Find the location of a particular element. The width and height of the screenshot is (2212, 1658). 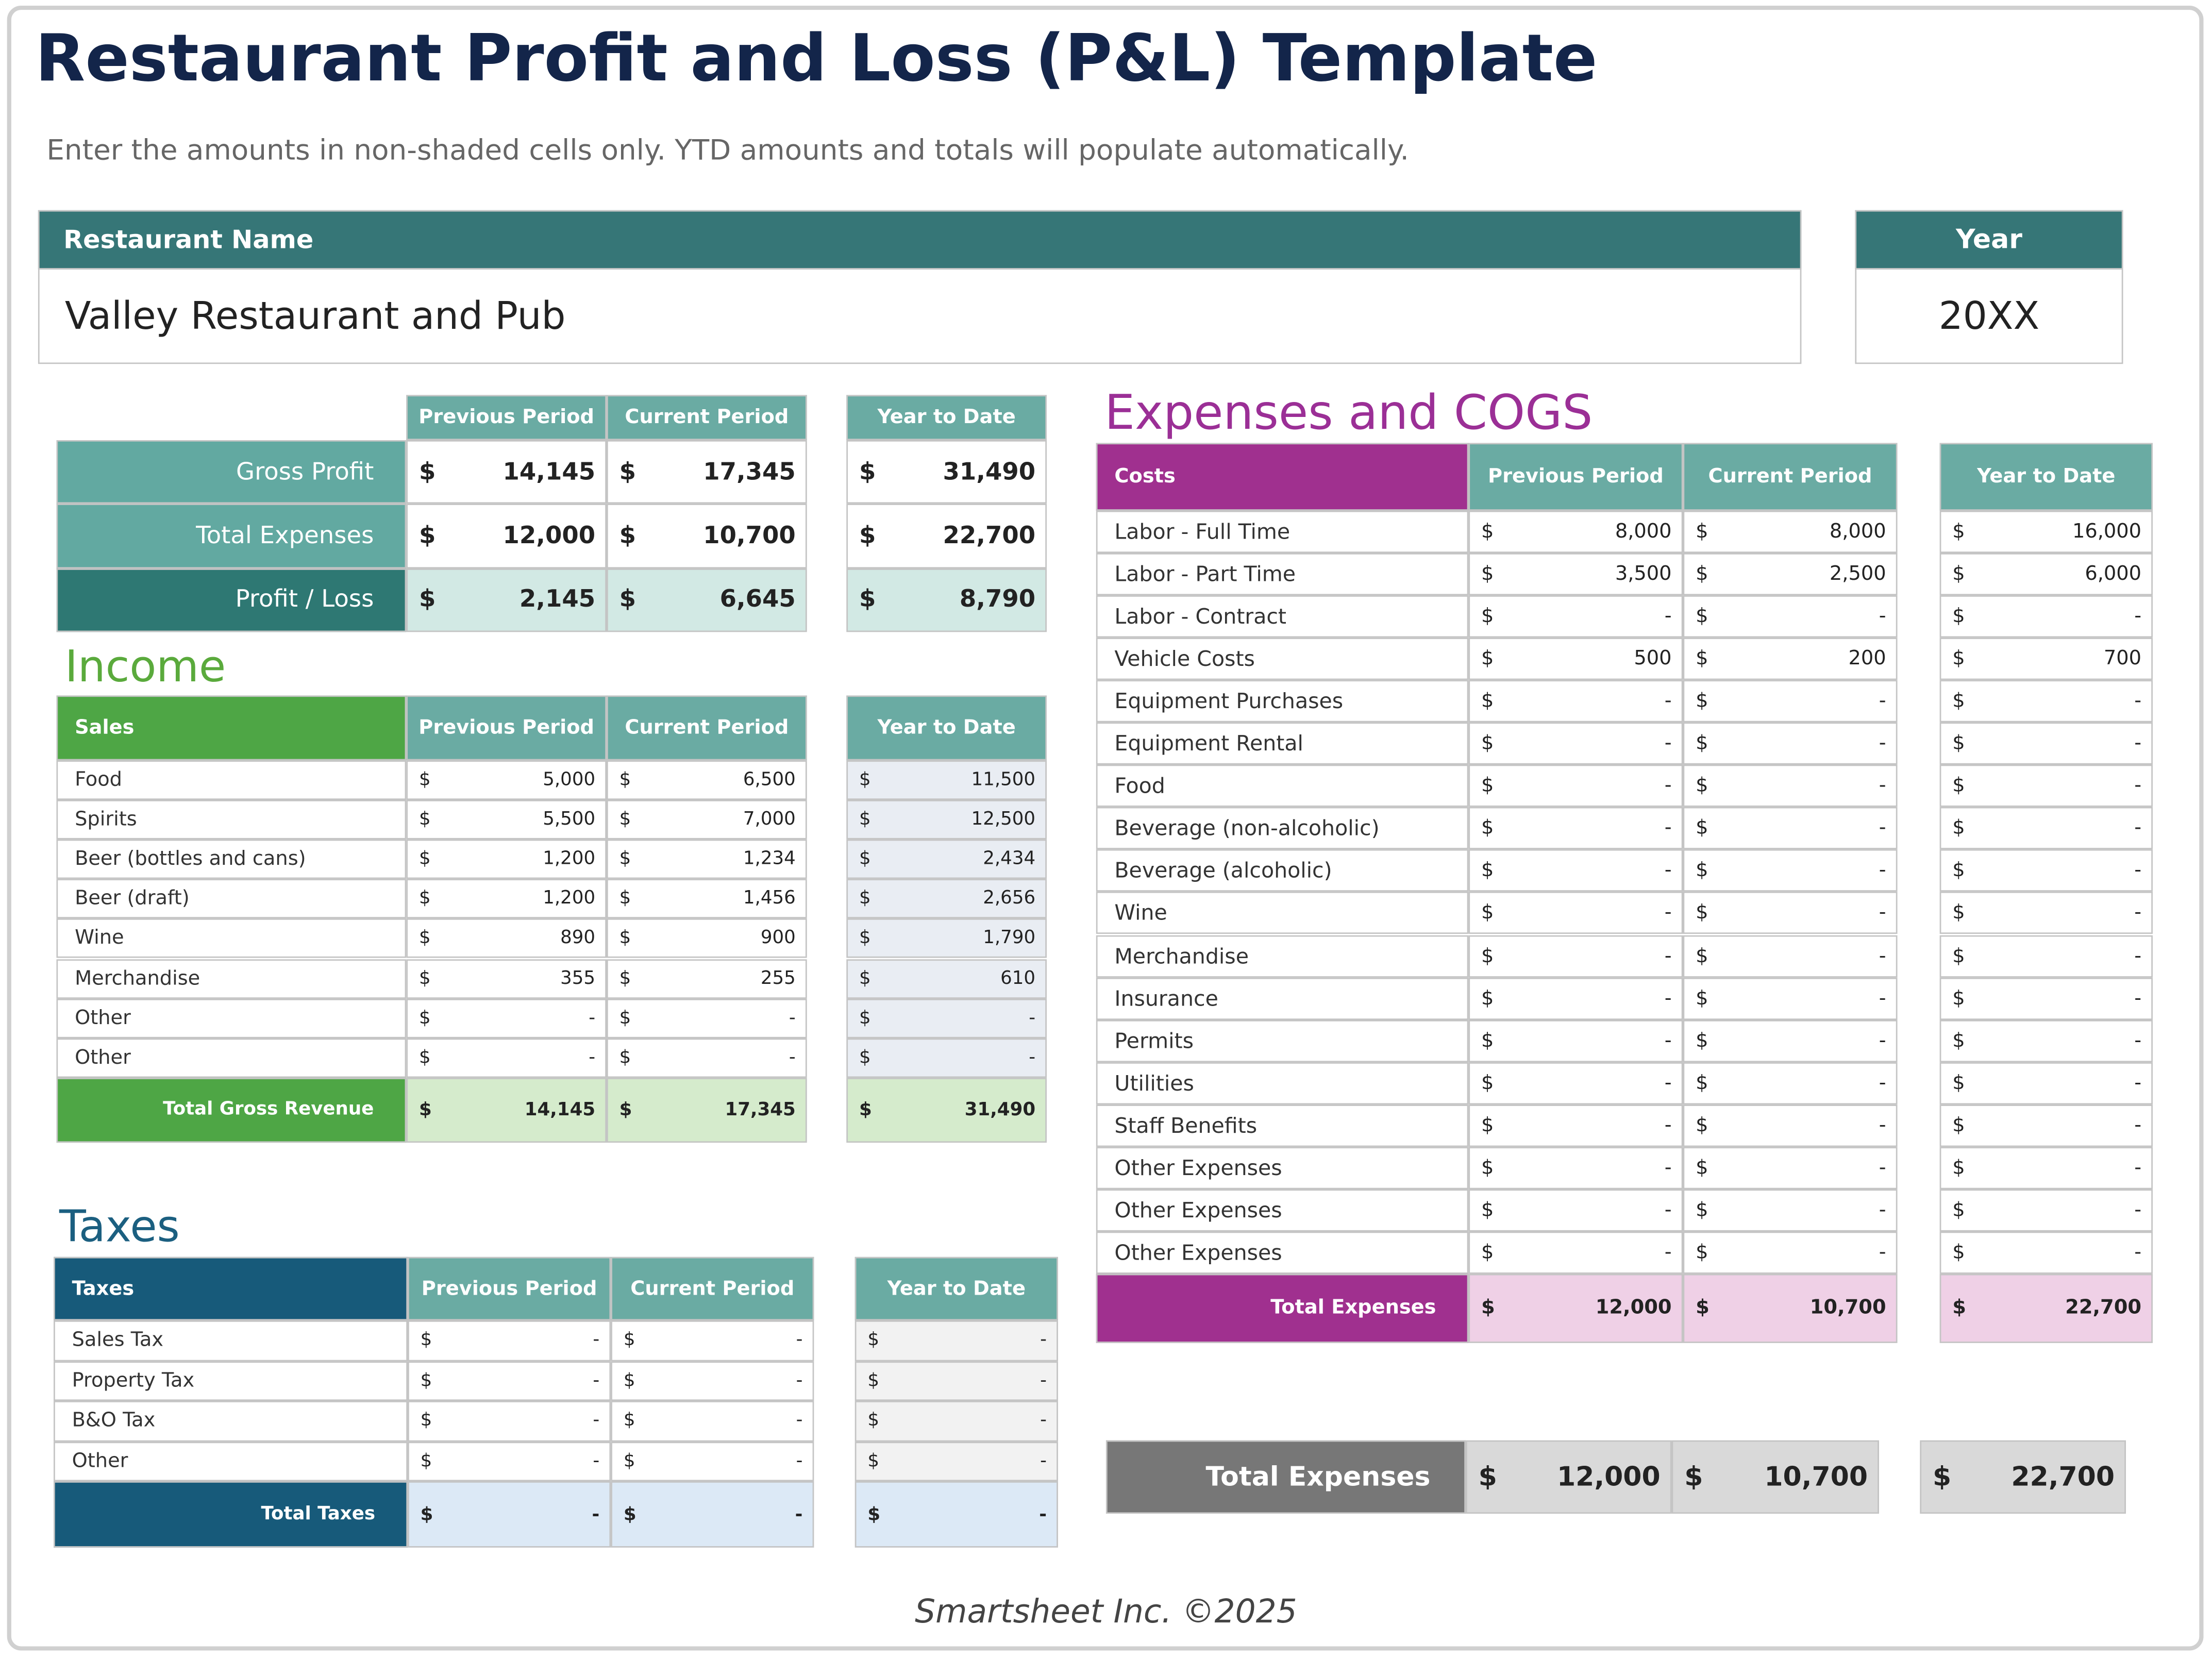

value-cell: $890 is located at coordinates (506, 939).